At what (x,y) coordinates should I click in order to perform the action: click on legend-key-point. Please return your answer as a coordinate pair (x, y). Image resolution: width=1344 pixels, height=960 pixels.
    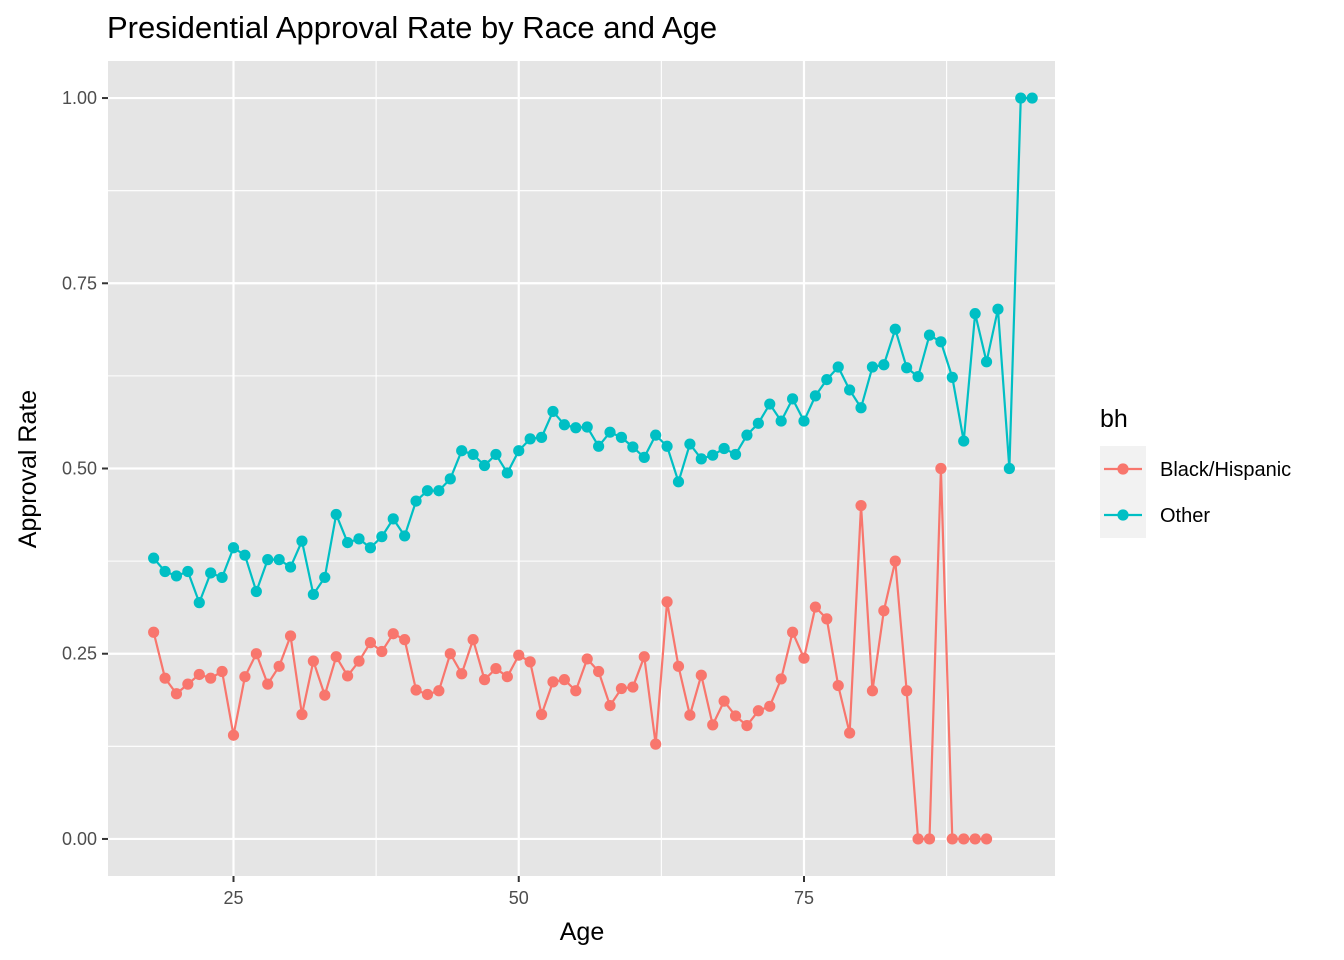
    Looking at the image, I should click on (1123, 515).